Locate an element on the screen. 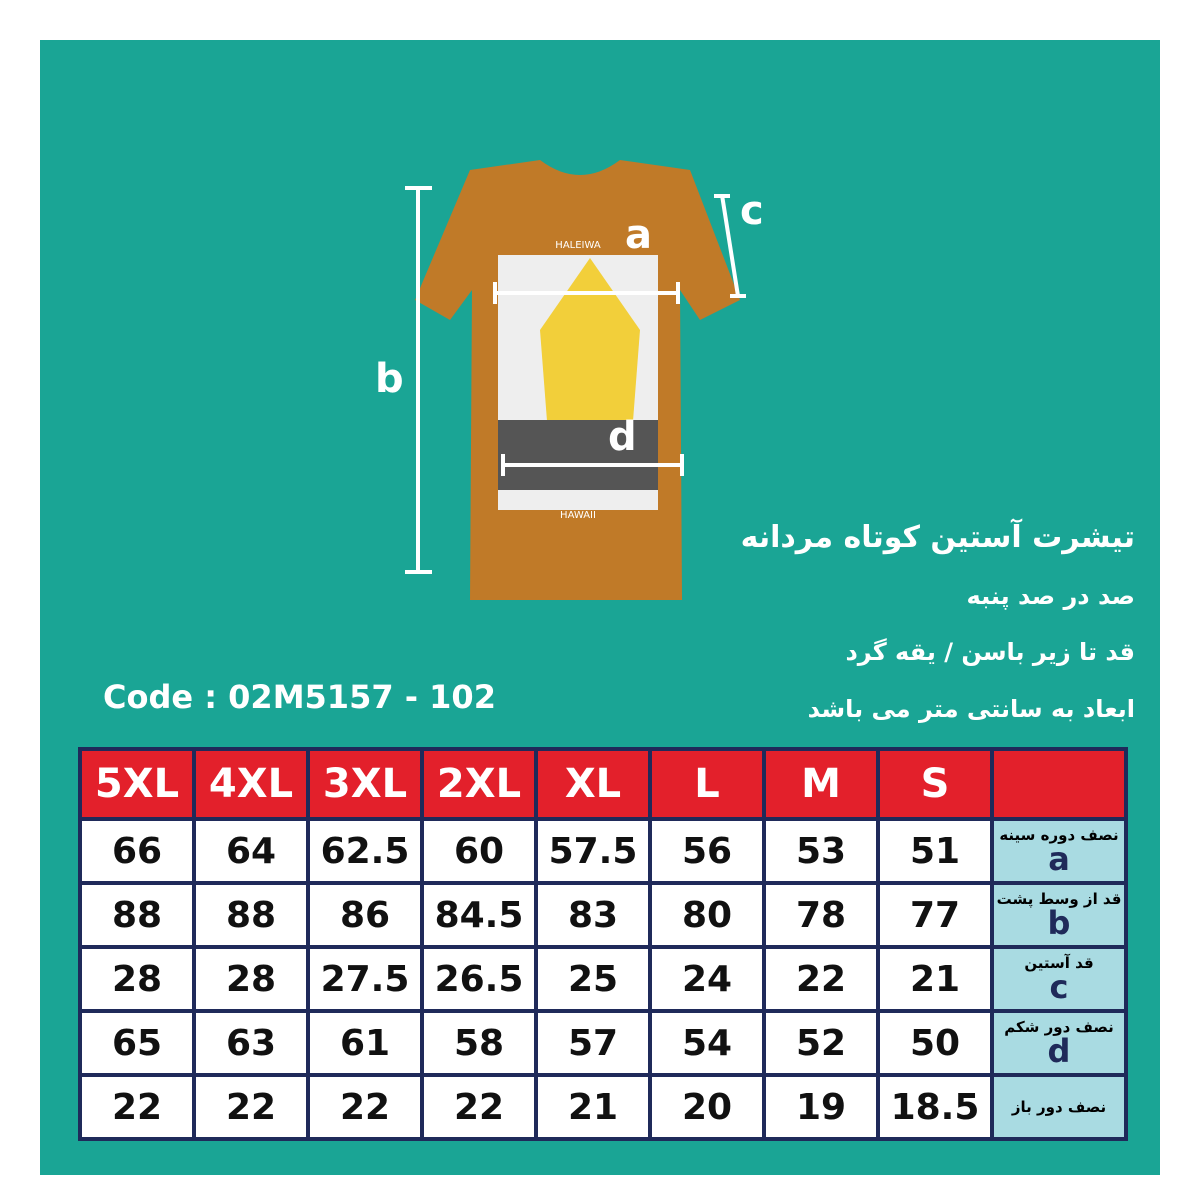 This screenshot has height=1200, width=1200. surfboard is located at coordinates (590, 359).